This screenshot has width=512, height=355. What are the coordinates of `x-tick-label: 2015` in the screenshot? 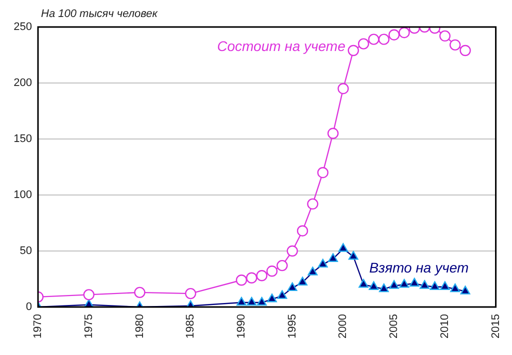 It's located at (496, 326).